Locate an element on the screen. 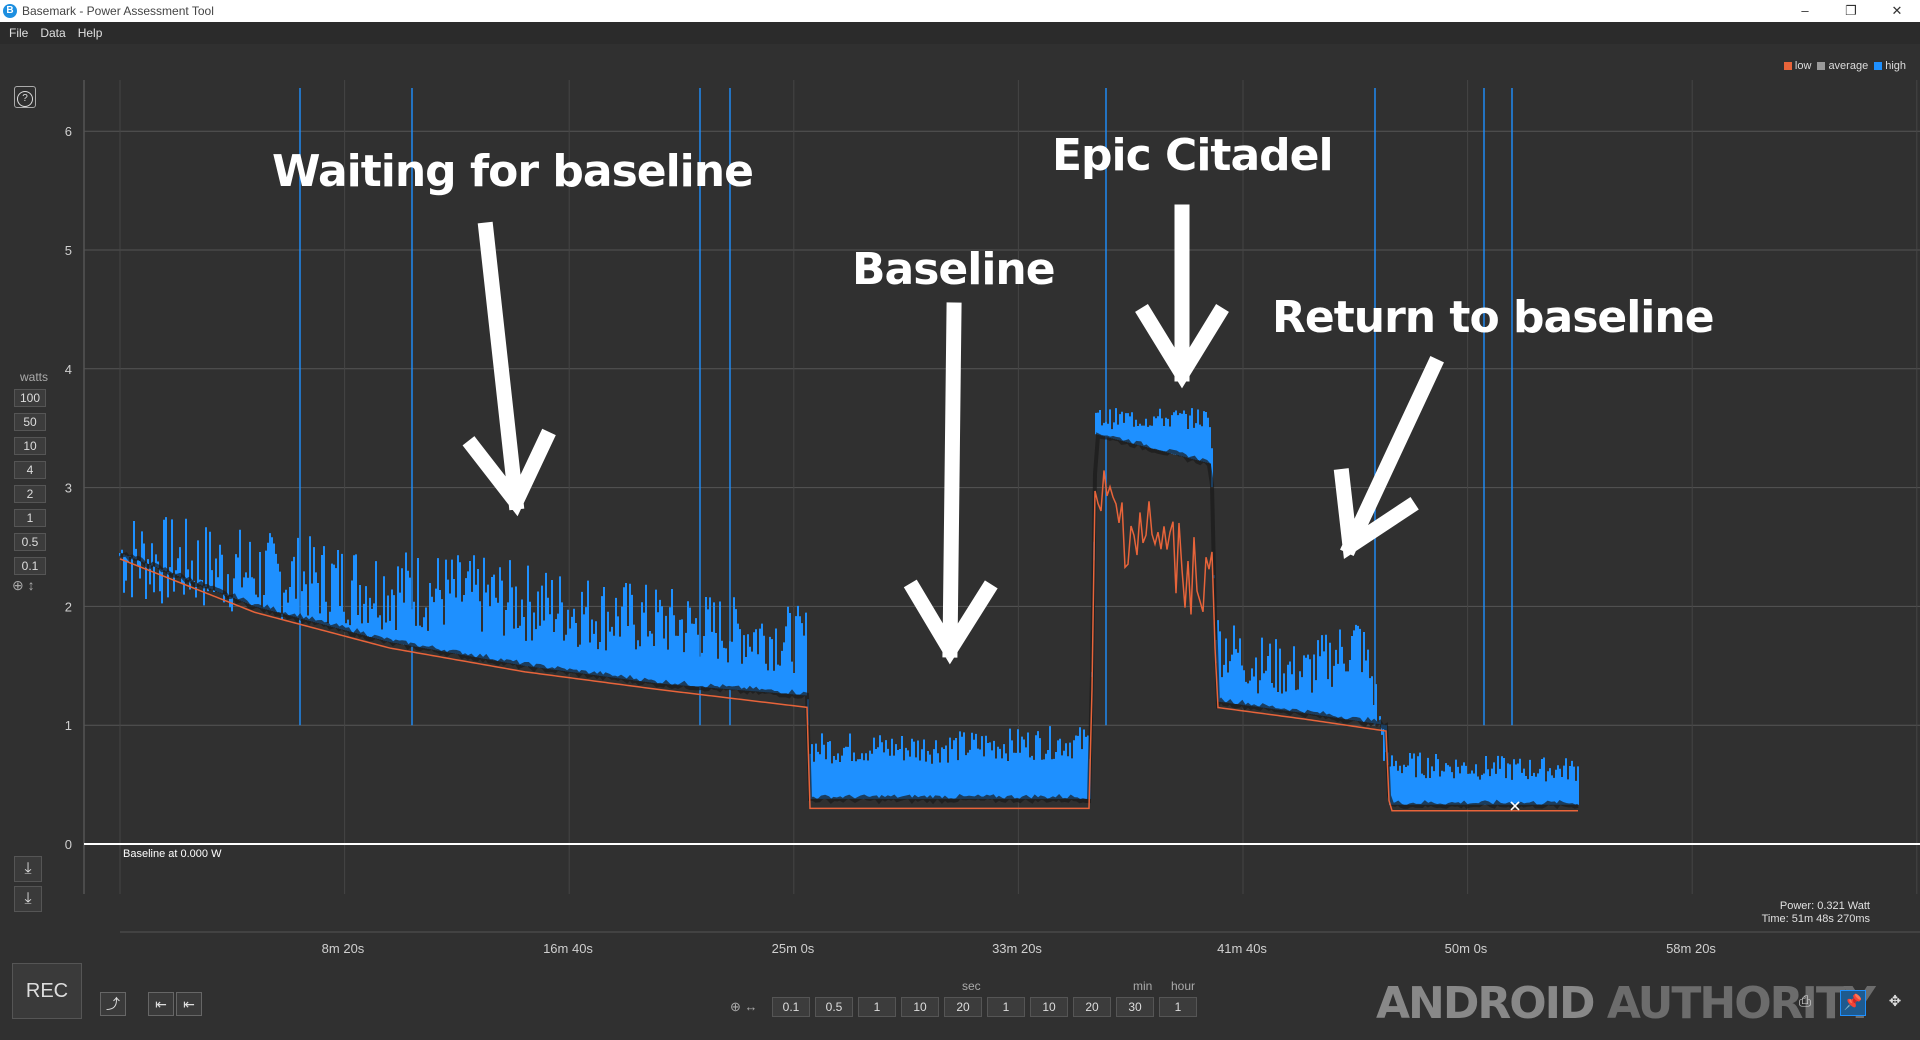 The width and height of the screenshot is (1920, 1040). download-all-icon: ⤓ is located at coordinates (28, 899).